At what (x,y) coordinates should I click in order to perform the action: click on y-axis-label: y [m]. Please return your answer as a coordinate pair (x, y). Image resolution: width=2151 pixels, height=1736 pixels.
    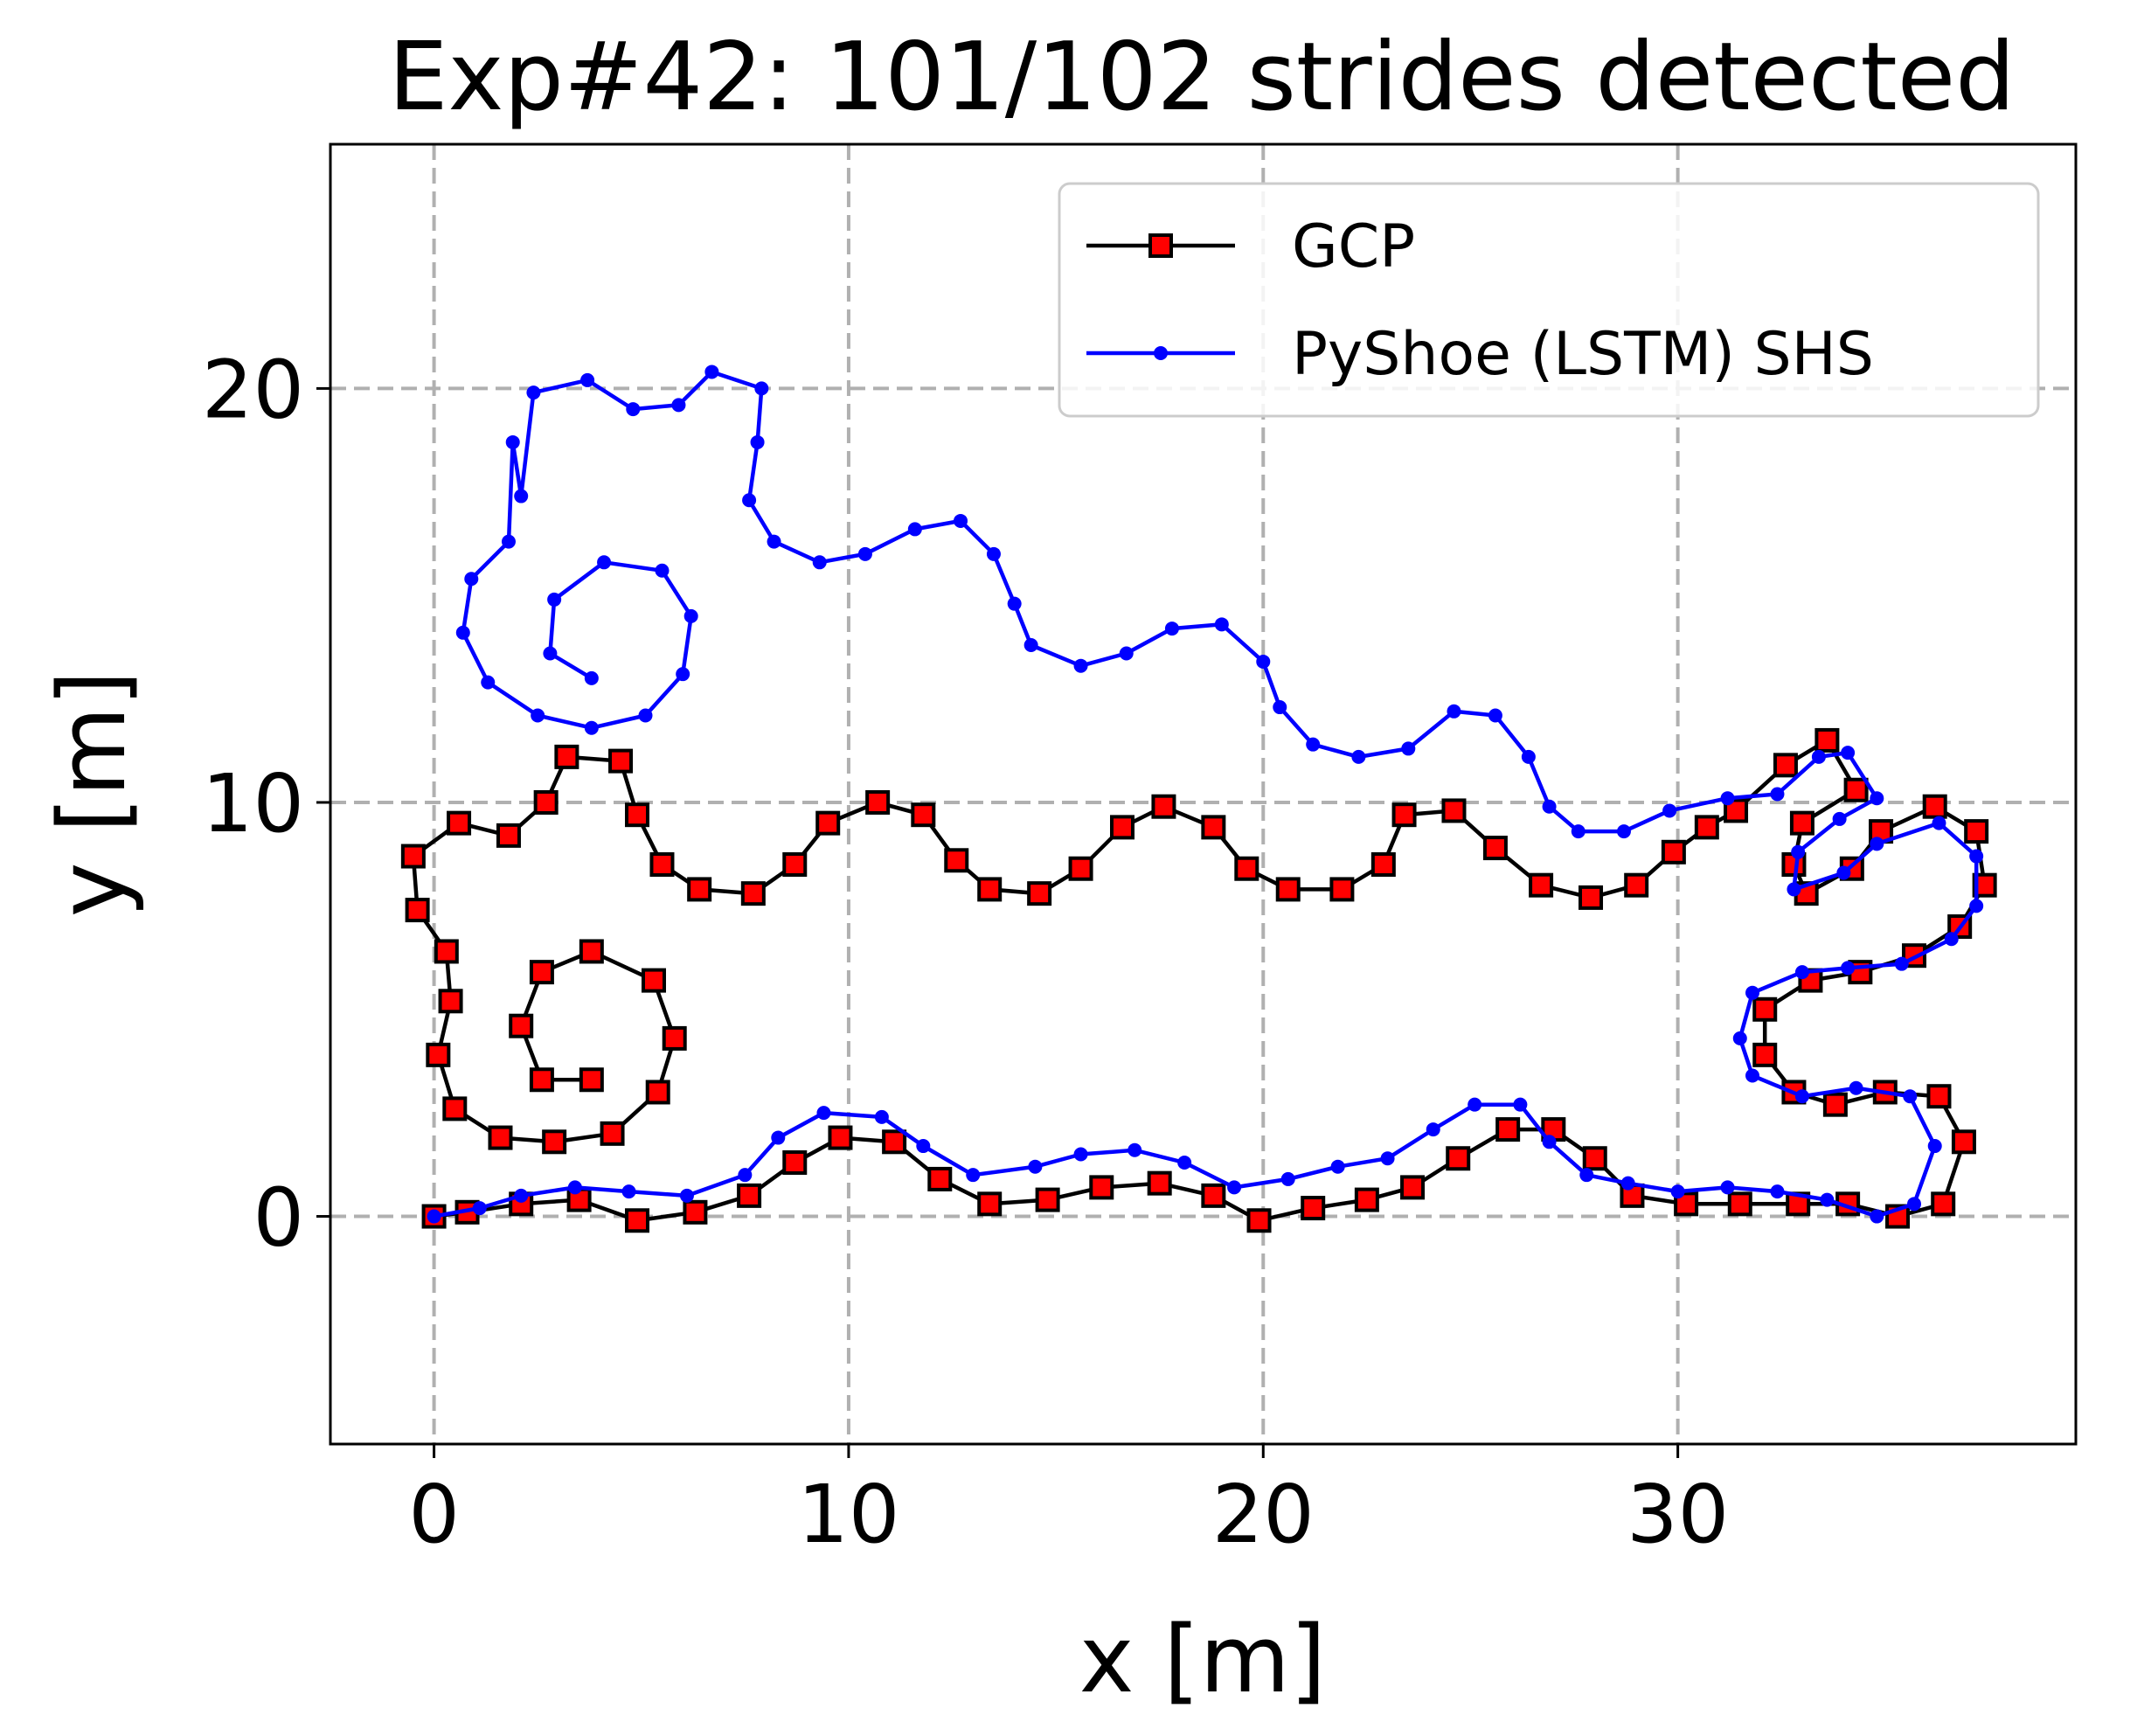
    Looking at the image, I should click on (92, 793).